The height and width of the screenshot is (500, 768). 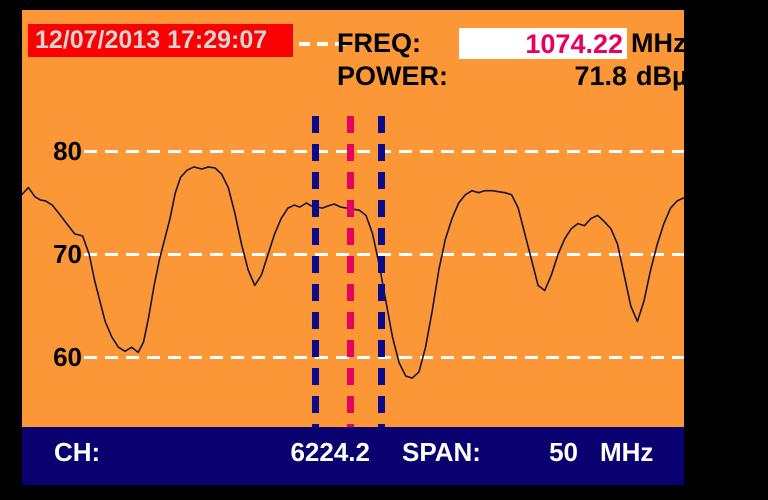 I want to click on freq-value: 1074.22, so click(x=574, y=44).